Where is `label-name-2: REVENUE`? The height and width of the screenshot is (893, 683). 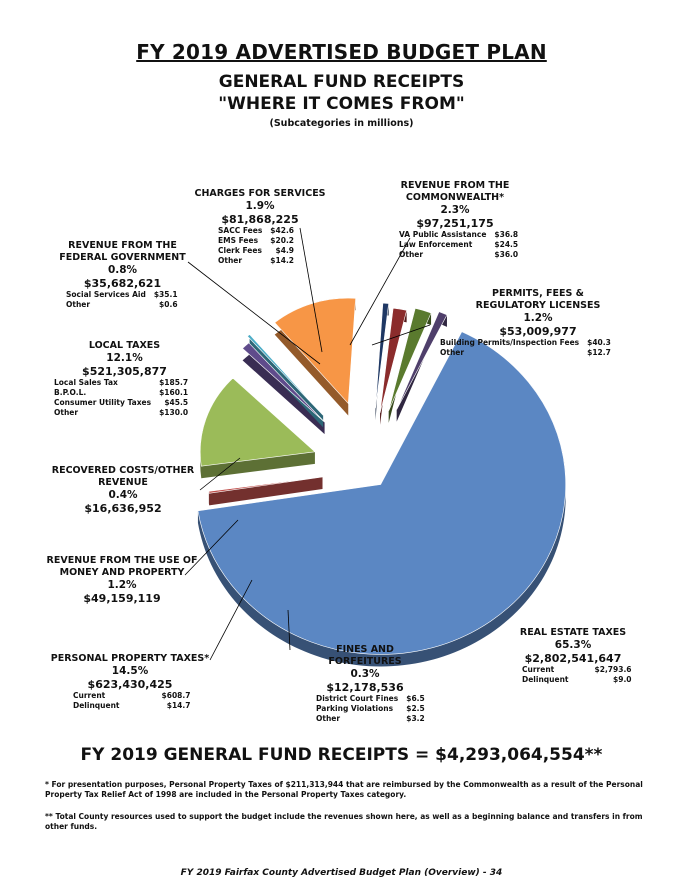
label-name-2: REVENUE is located at coordinates (123, 482).